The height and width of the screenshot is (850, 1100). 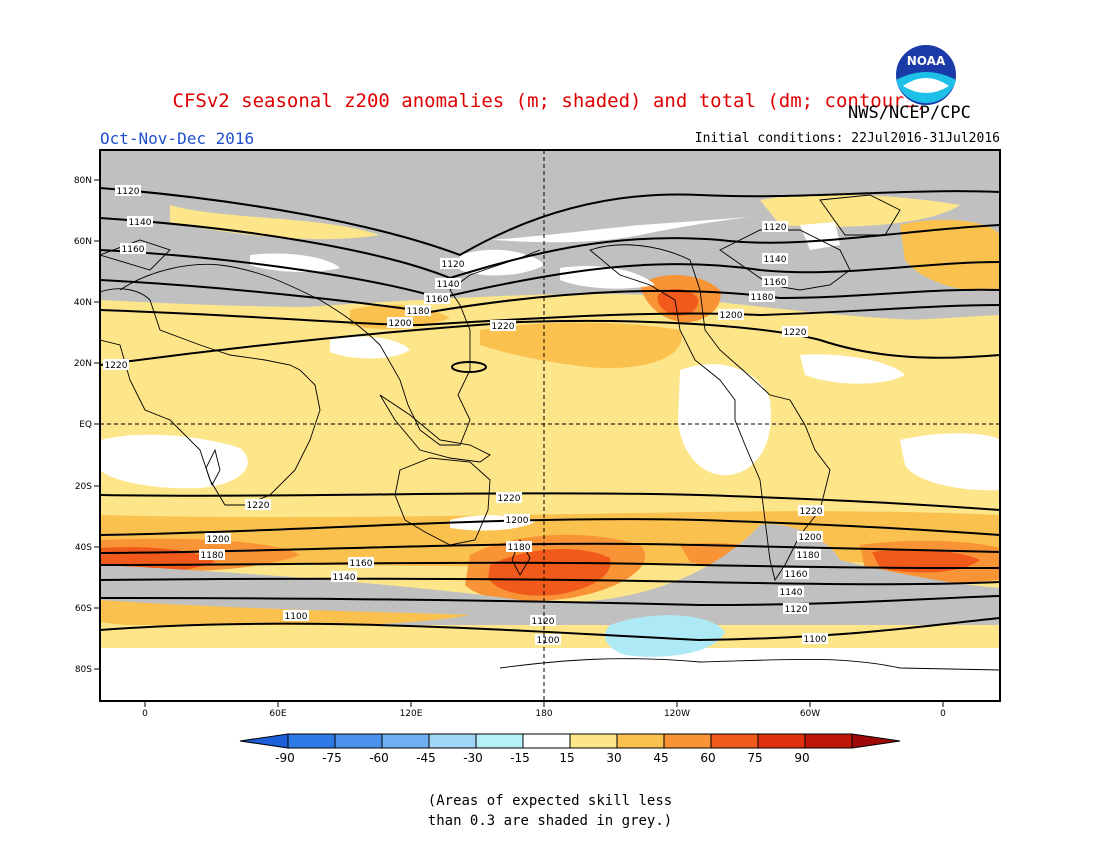 I want to click on colorbar-tick-label: -30, so click(x=473, y=758).